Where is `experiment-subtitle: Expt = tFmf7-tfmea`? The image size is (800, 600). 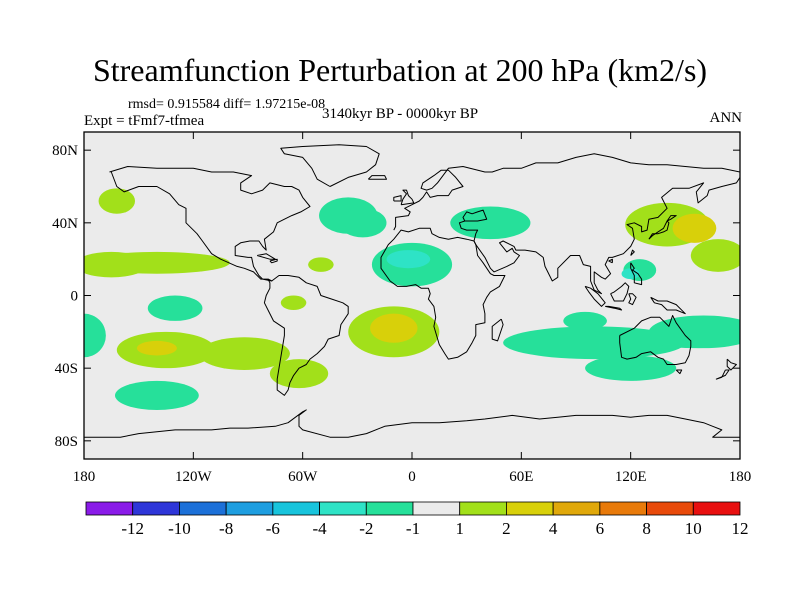
experiment-subtitle: Expt = tFmf7-tfmea is located at coordinates (144, 121).